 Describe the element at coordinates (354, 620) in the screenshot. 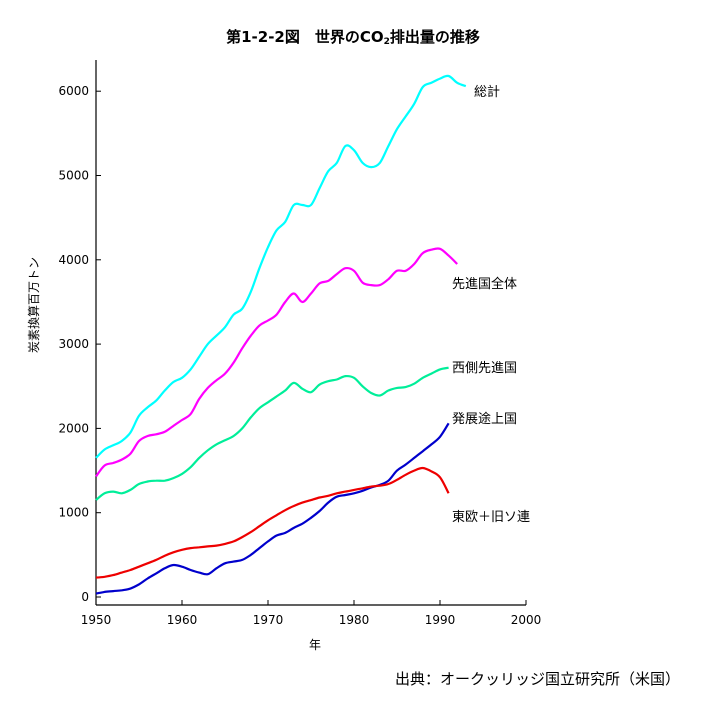

I see `x-tick-label: 1980` at that location.